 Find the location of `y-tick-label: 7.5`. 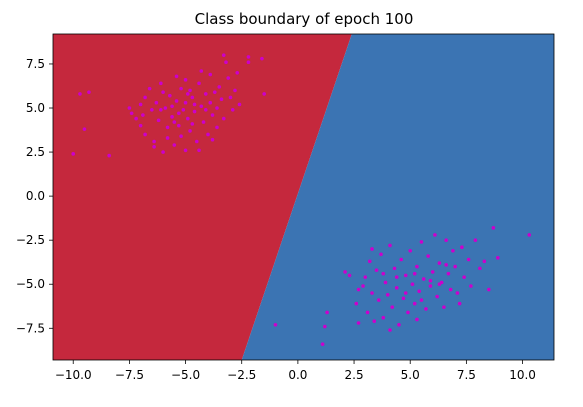

y-tick-label: 7.5 is located at coordinates (35, 64).